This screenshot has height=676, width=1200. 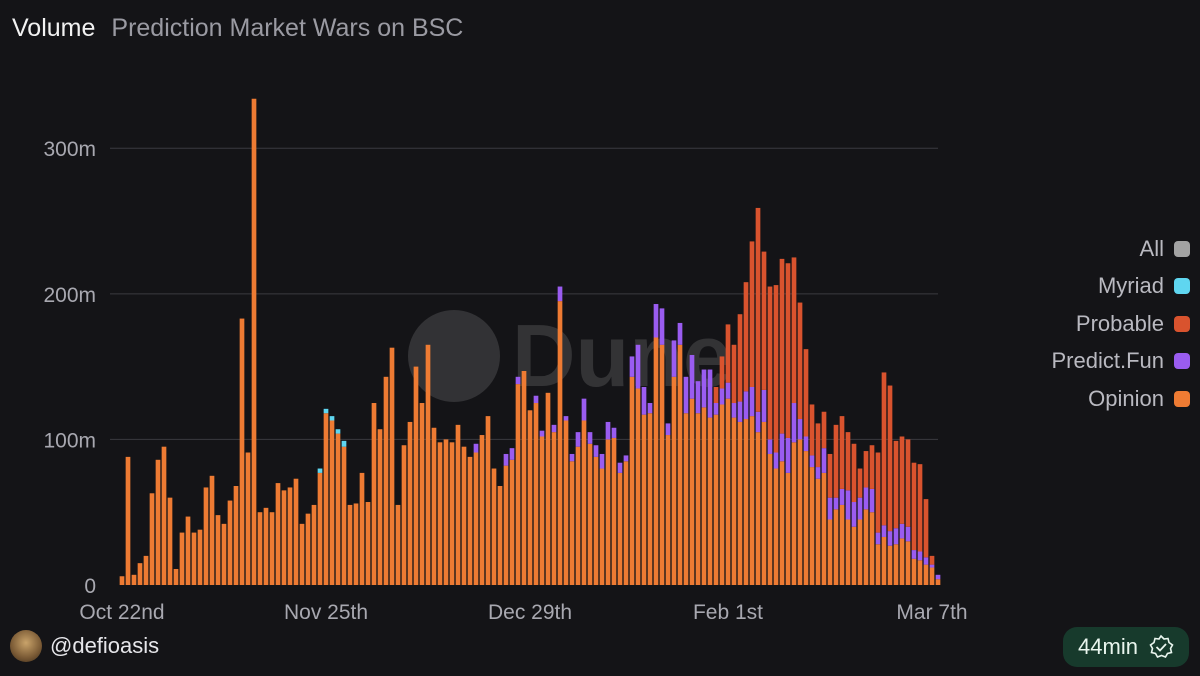 I want to click on legend-swatch, so click(x=1182, y=323).